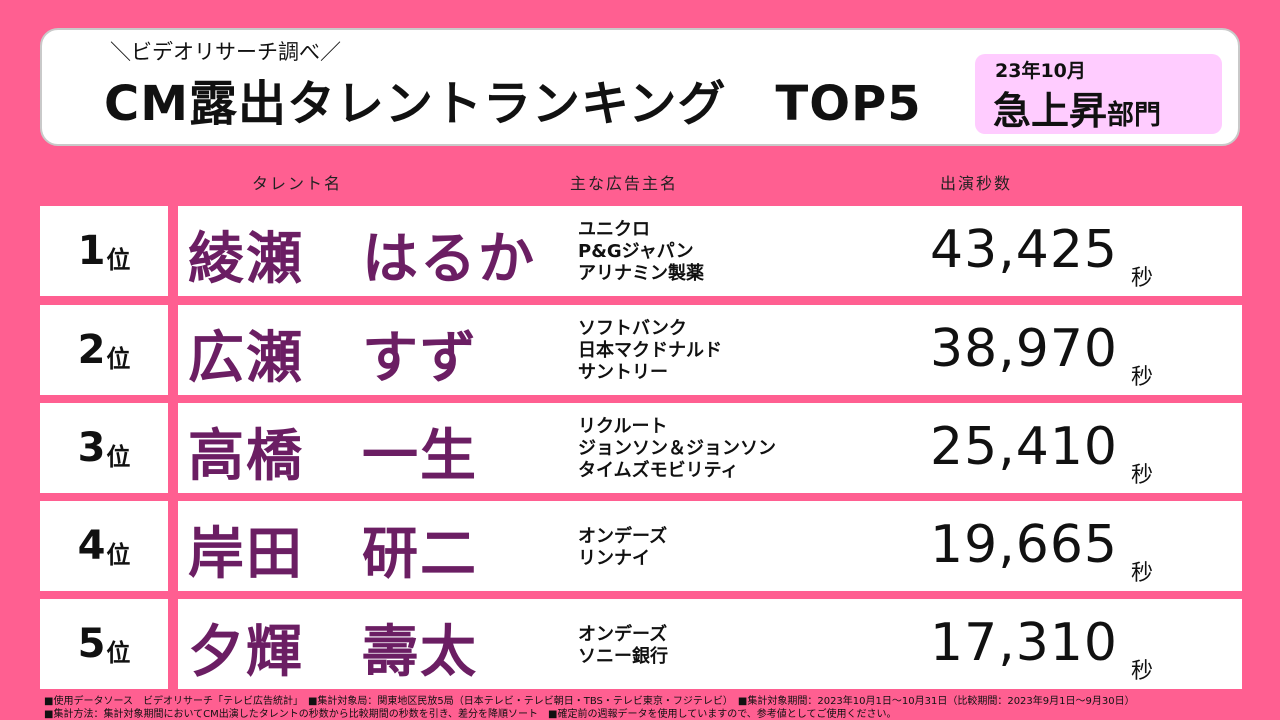 This screenshot has width=1280, height=720. I want to click on category-label: 急上昇部門, so click(1077, 107).